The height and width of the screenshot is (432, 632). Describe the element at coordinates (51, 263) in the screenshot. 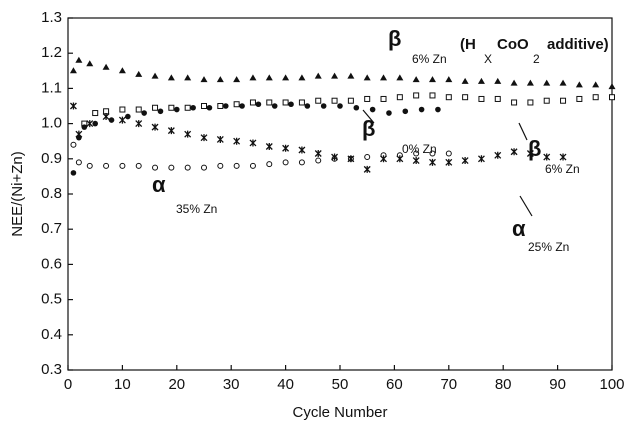

I see `y-tick-label: 0.6` at that location.